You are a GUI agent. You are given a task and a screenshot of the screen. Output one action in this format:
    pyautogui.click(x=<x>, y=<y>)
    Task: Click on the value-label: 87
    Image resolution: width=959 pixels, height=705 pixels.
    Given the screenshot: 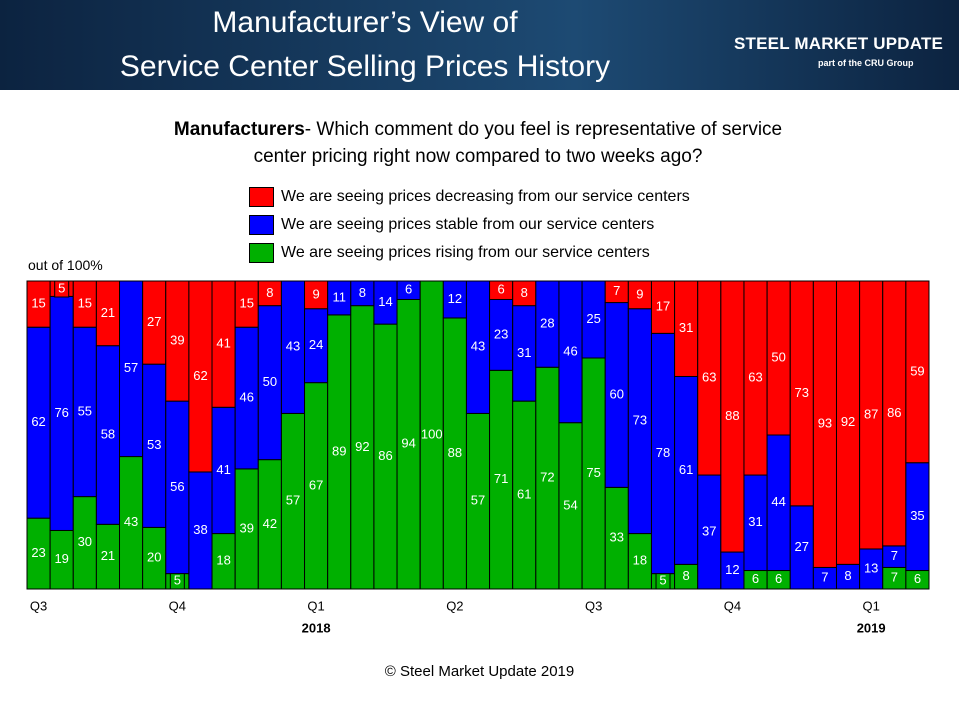 What is the action you would take?
    pyautogui.click(x=871, y=413)
    